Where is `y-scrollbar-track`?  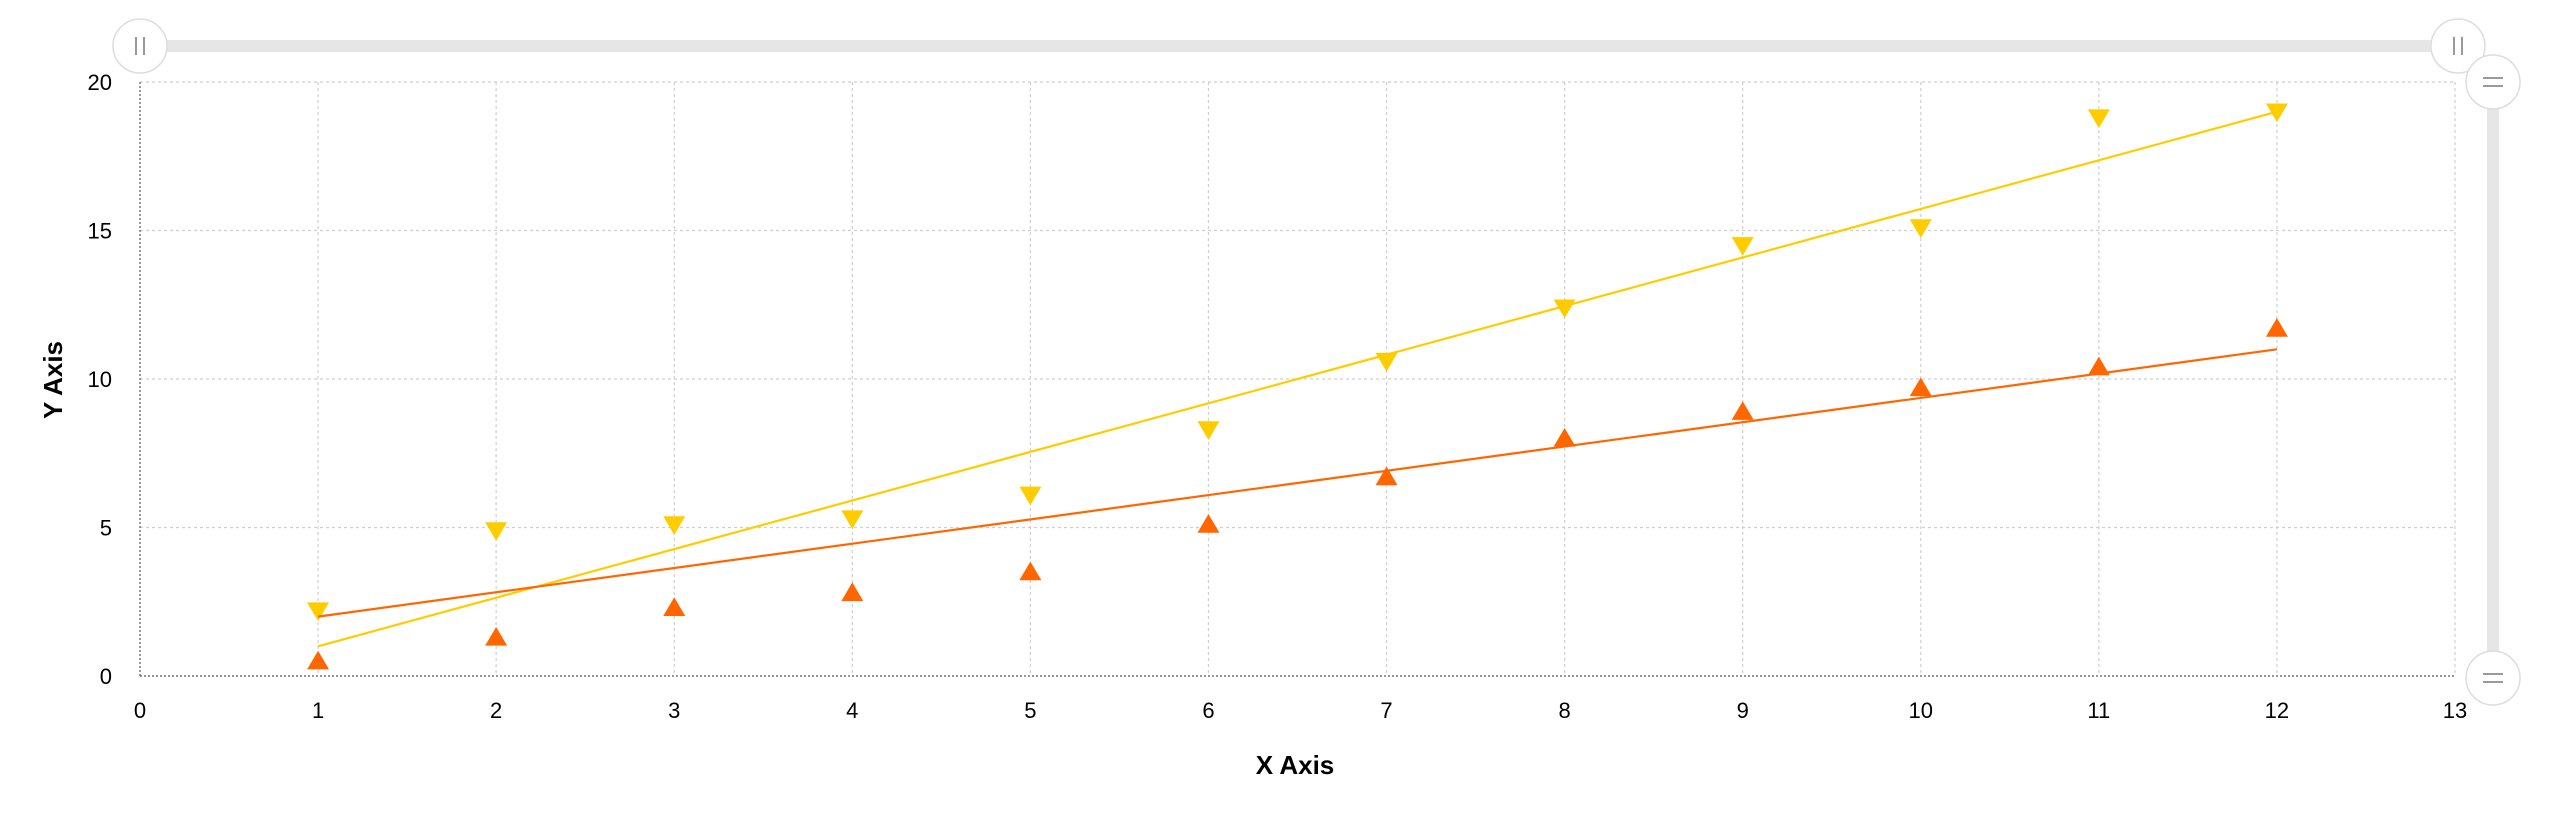 y-scrollbar-track is located at coordinates (2493, 380).